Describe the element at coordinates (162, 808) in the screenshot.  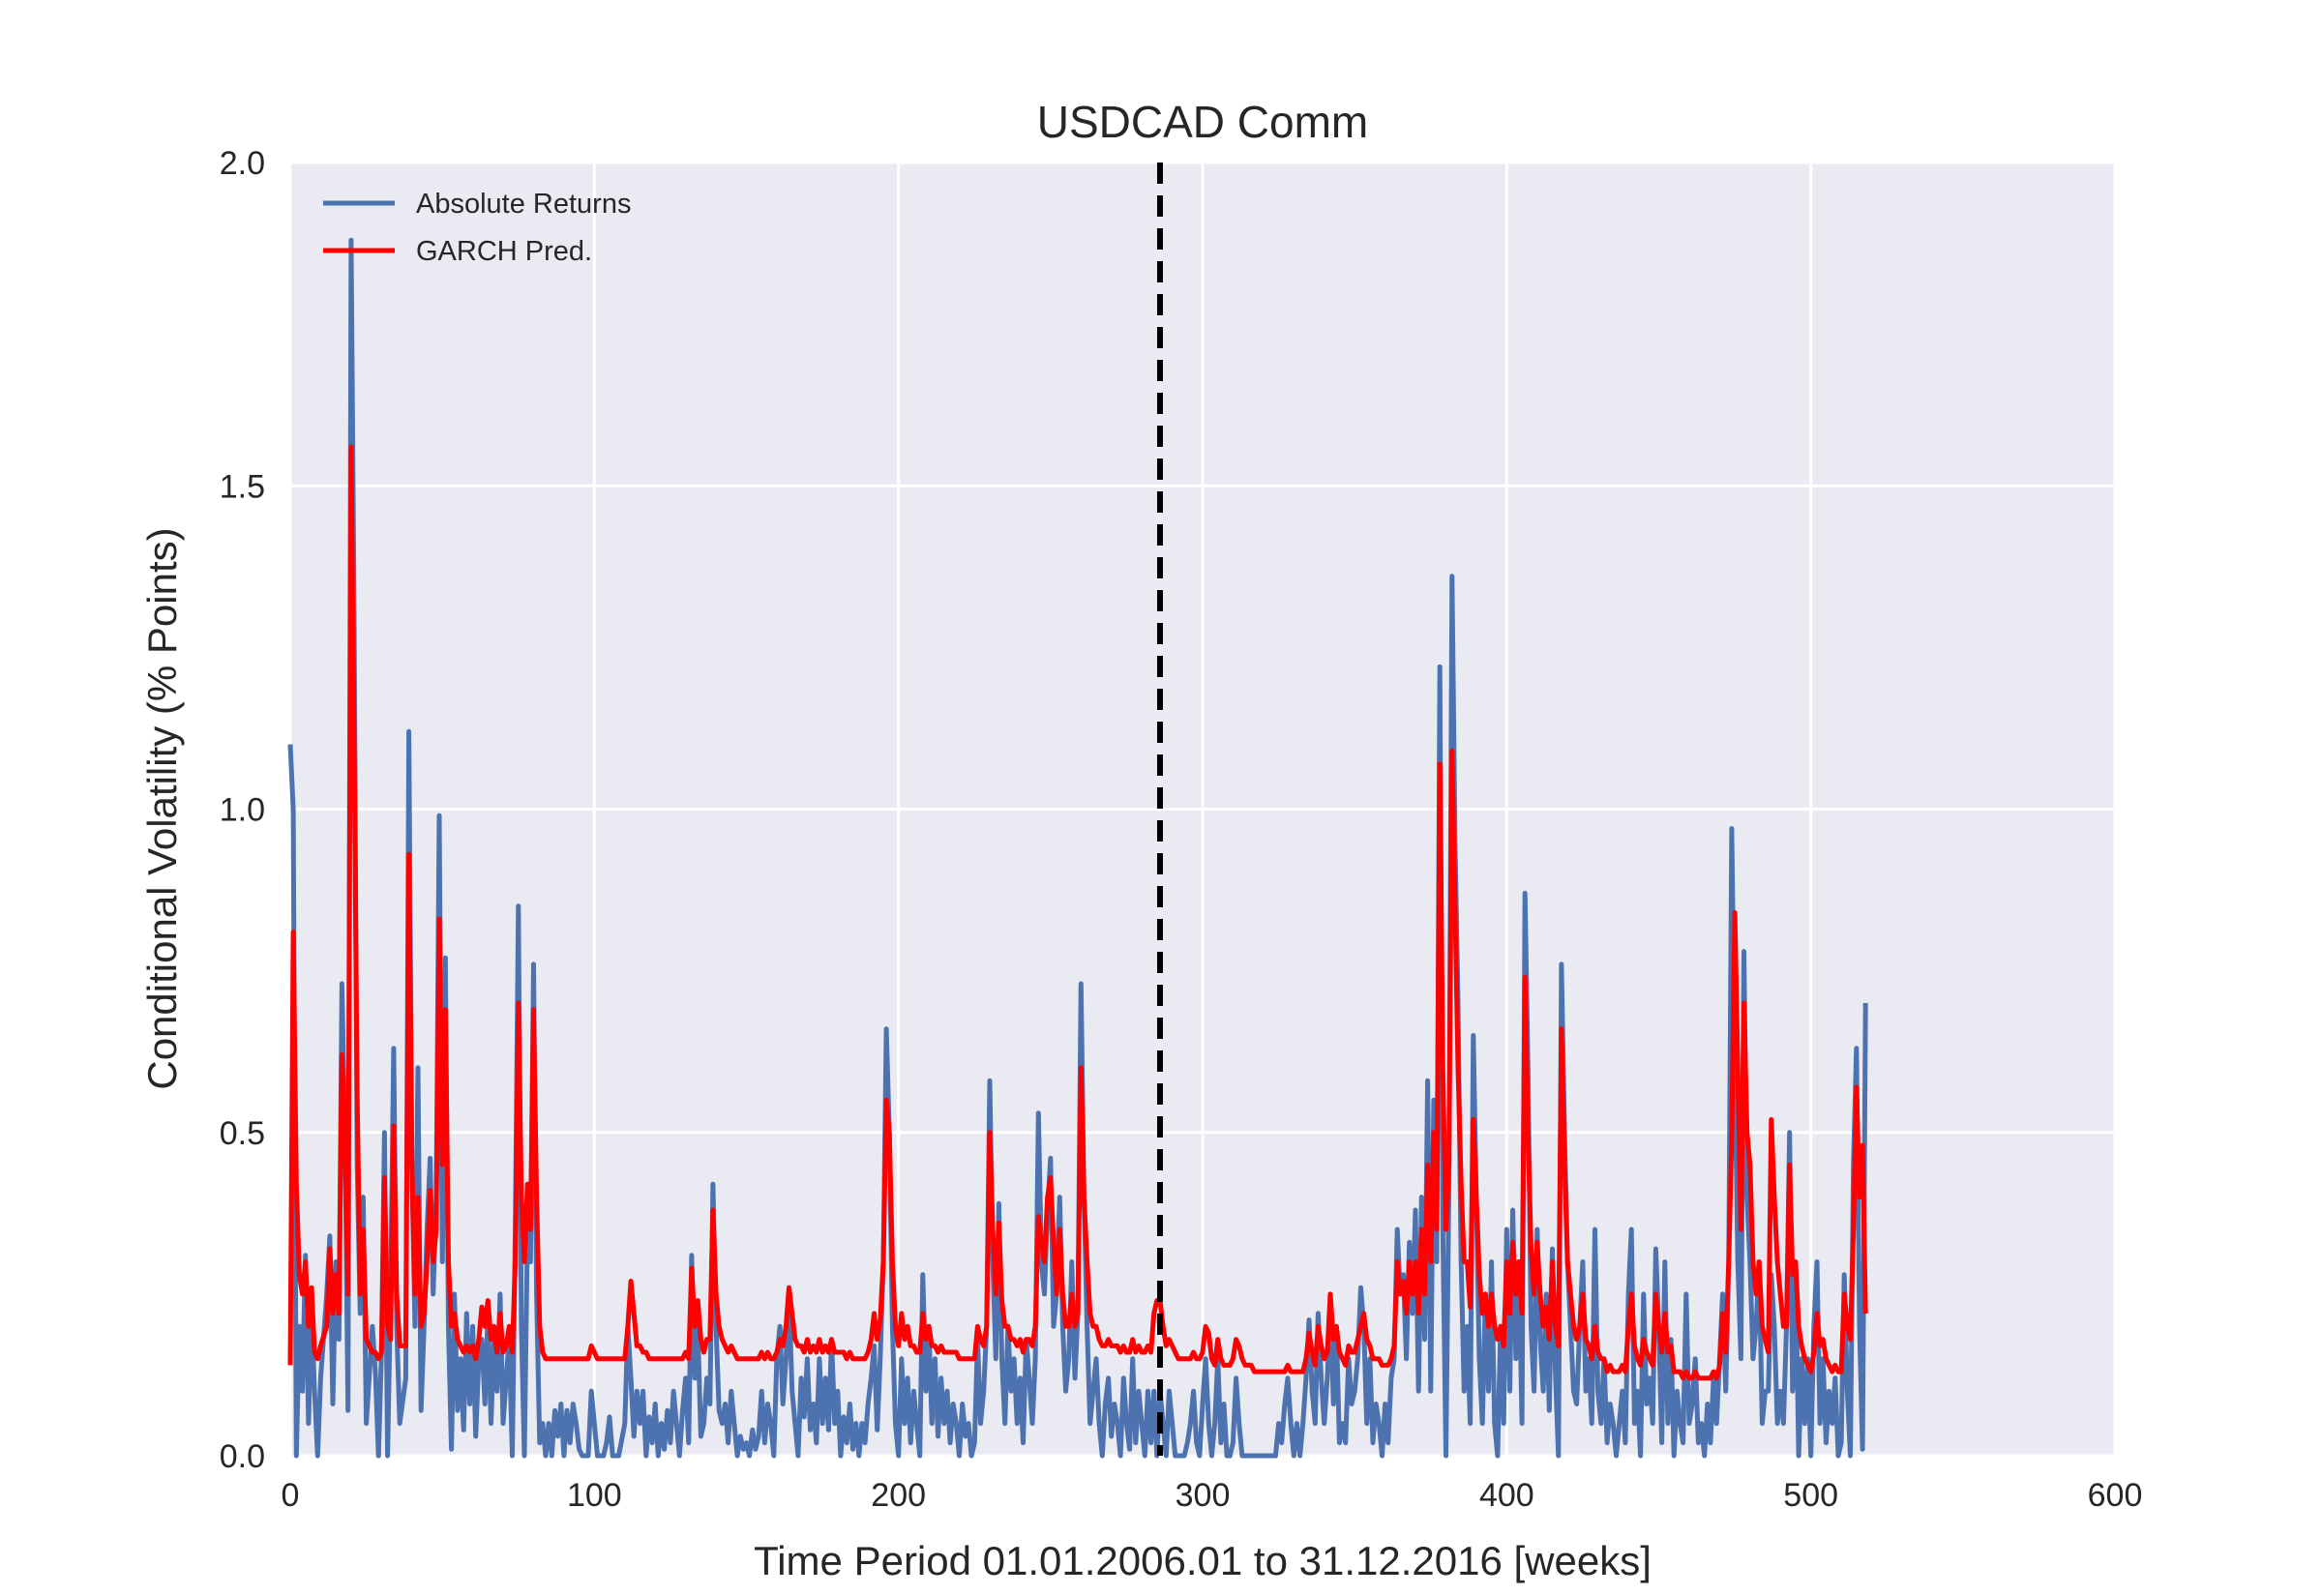
I see `y-axis-label: Conditional Volatility (% Points)` at that location.